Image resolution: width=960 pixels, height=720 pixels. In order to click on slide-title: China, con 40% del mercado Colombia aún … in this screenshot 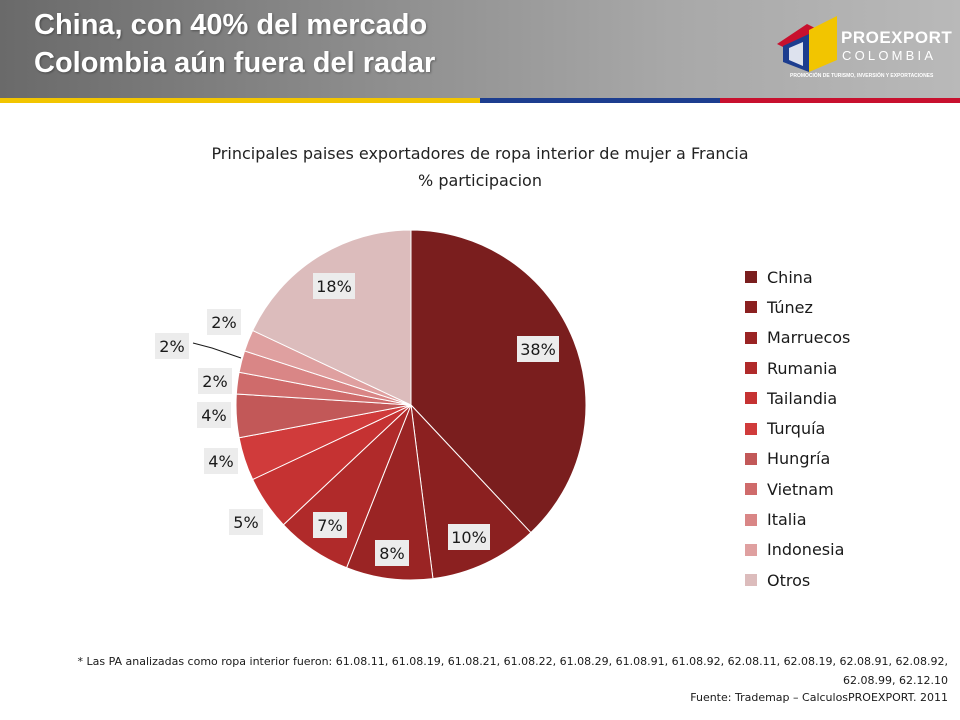, I will do `click(234, 44)`.